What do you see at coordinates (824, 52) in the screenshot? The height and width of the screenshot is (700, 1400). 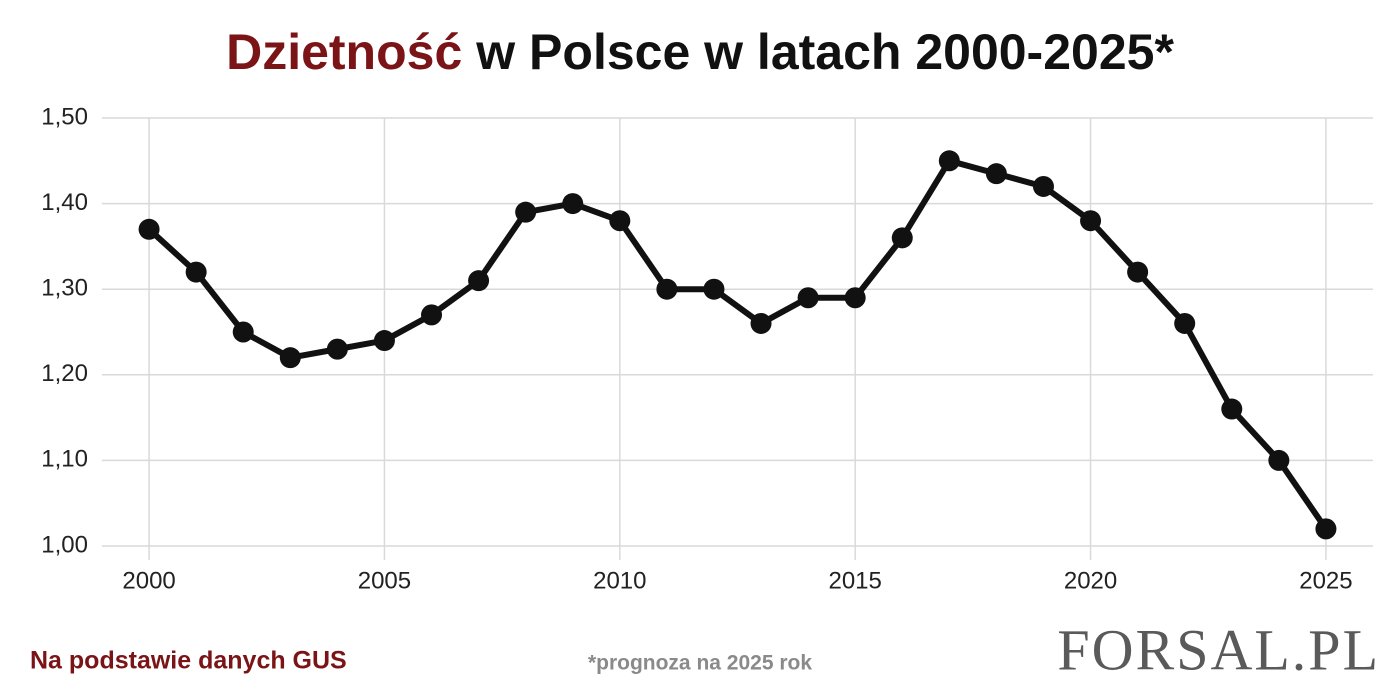 I see `title-text: w Polsce w latach 2000-2025*` at bounding box center [824, 52].